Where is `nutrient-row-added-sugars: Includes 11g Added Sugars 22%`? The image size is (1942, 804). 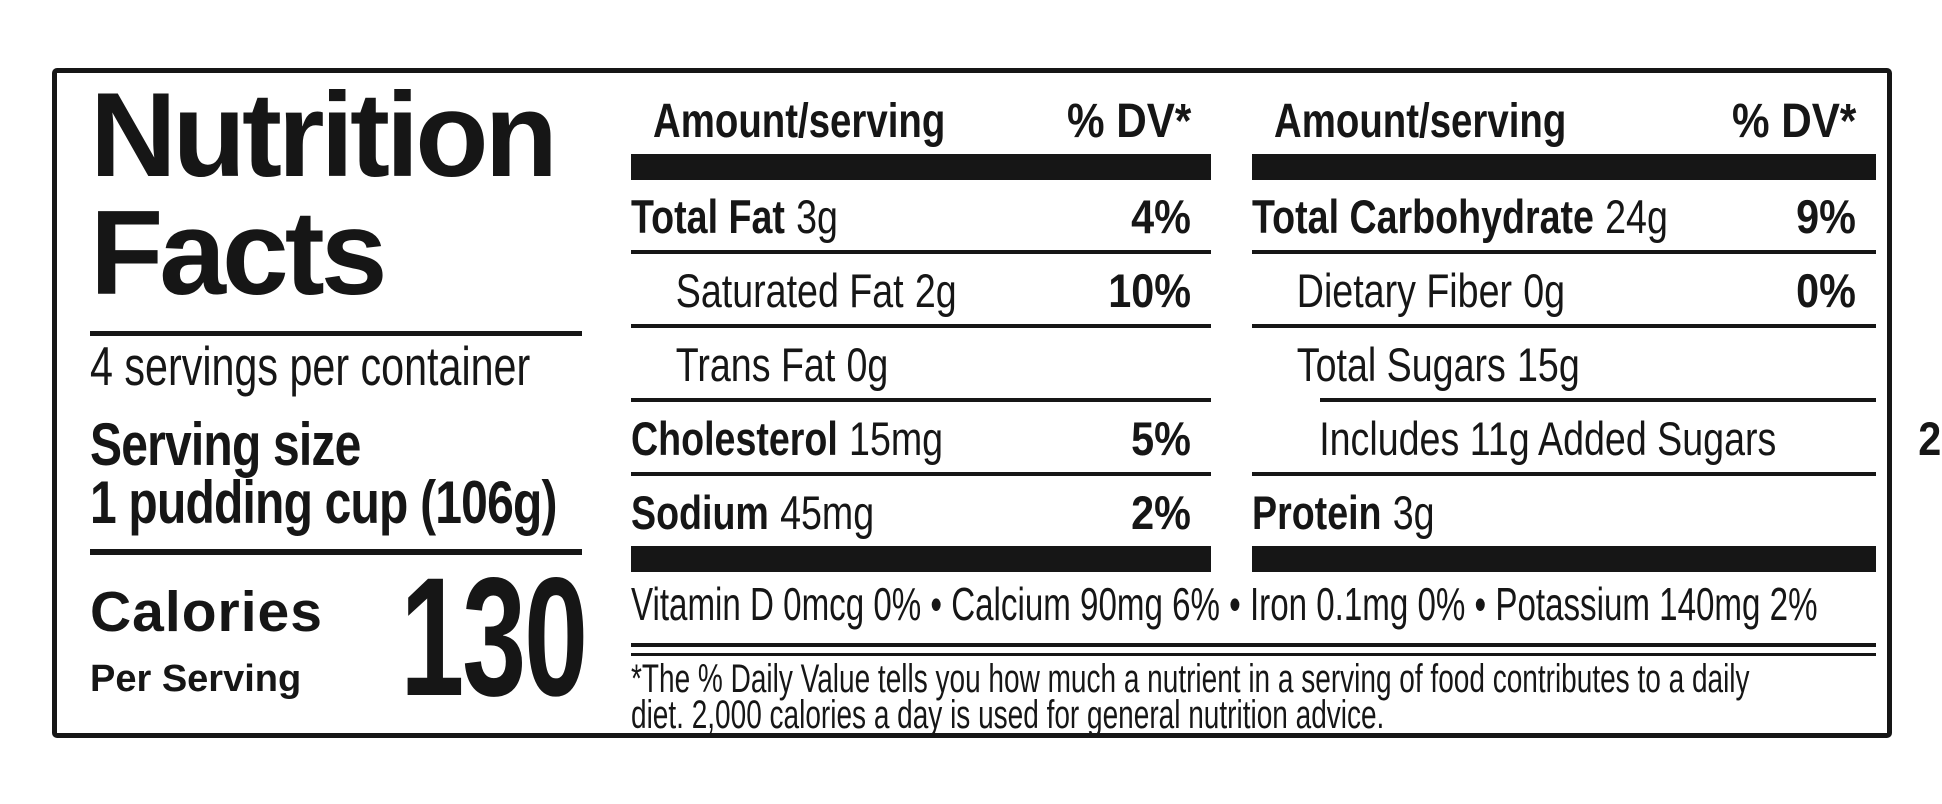 nutrient-row-added-sugars: Includes 11g Added Sugars 22% is located at coordinates (1597, 437).